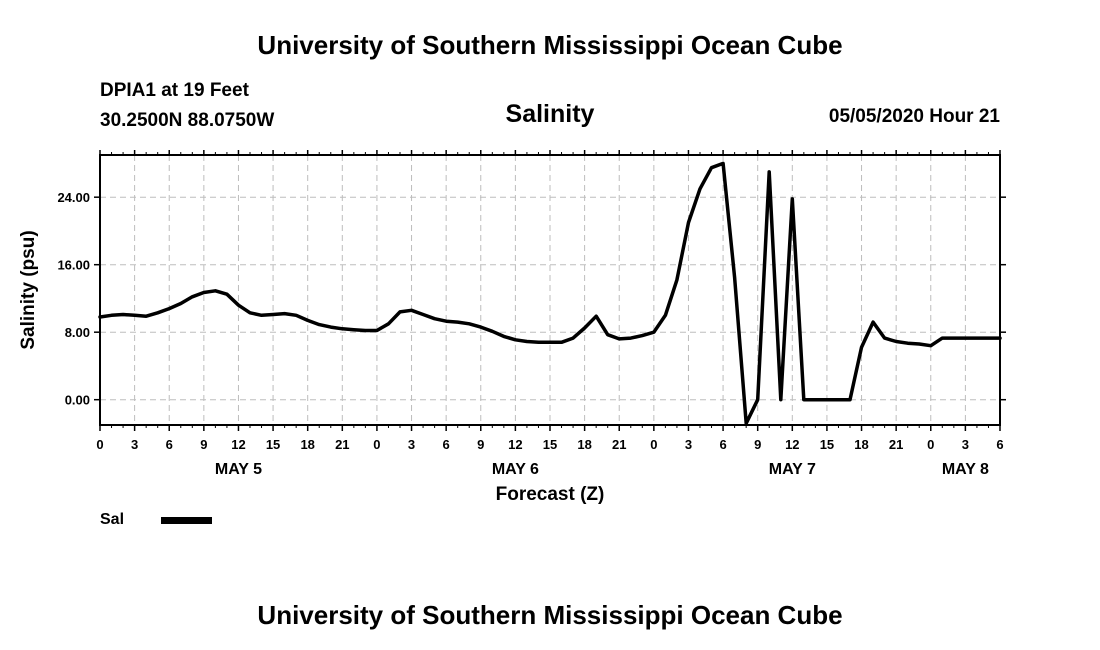 The height and width of the screenshot is (650, 1100). What do you see at coordinates (550, 494) in the screenshot?
I see `x-axis-label: Forecast (Z)` at bounding box center [550, 494].